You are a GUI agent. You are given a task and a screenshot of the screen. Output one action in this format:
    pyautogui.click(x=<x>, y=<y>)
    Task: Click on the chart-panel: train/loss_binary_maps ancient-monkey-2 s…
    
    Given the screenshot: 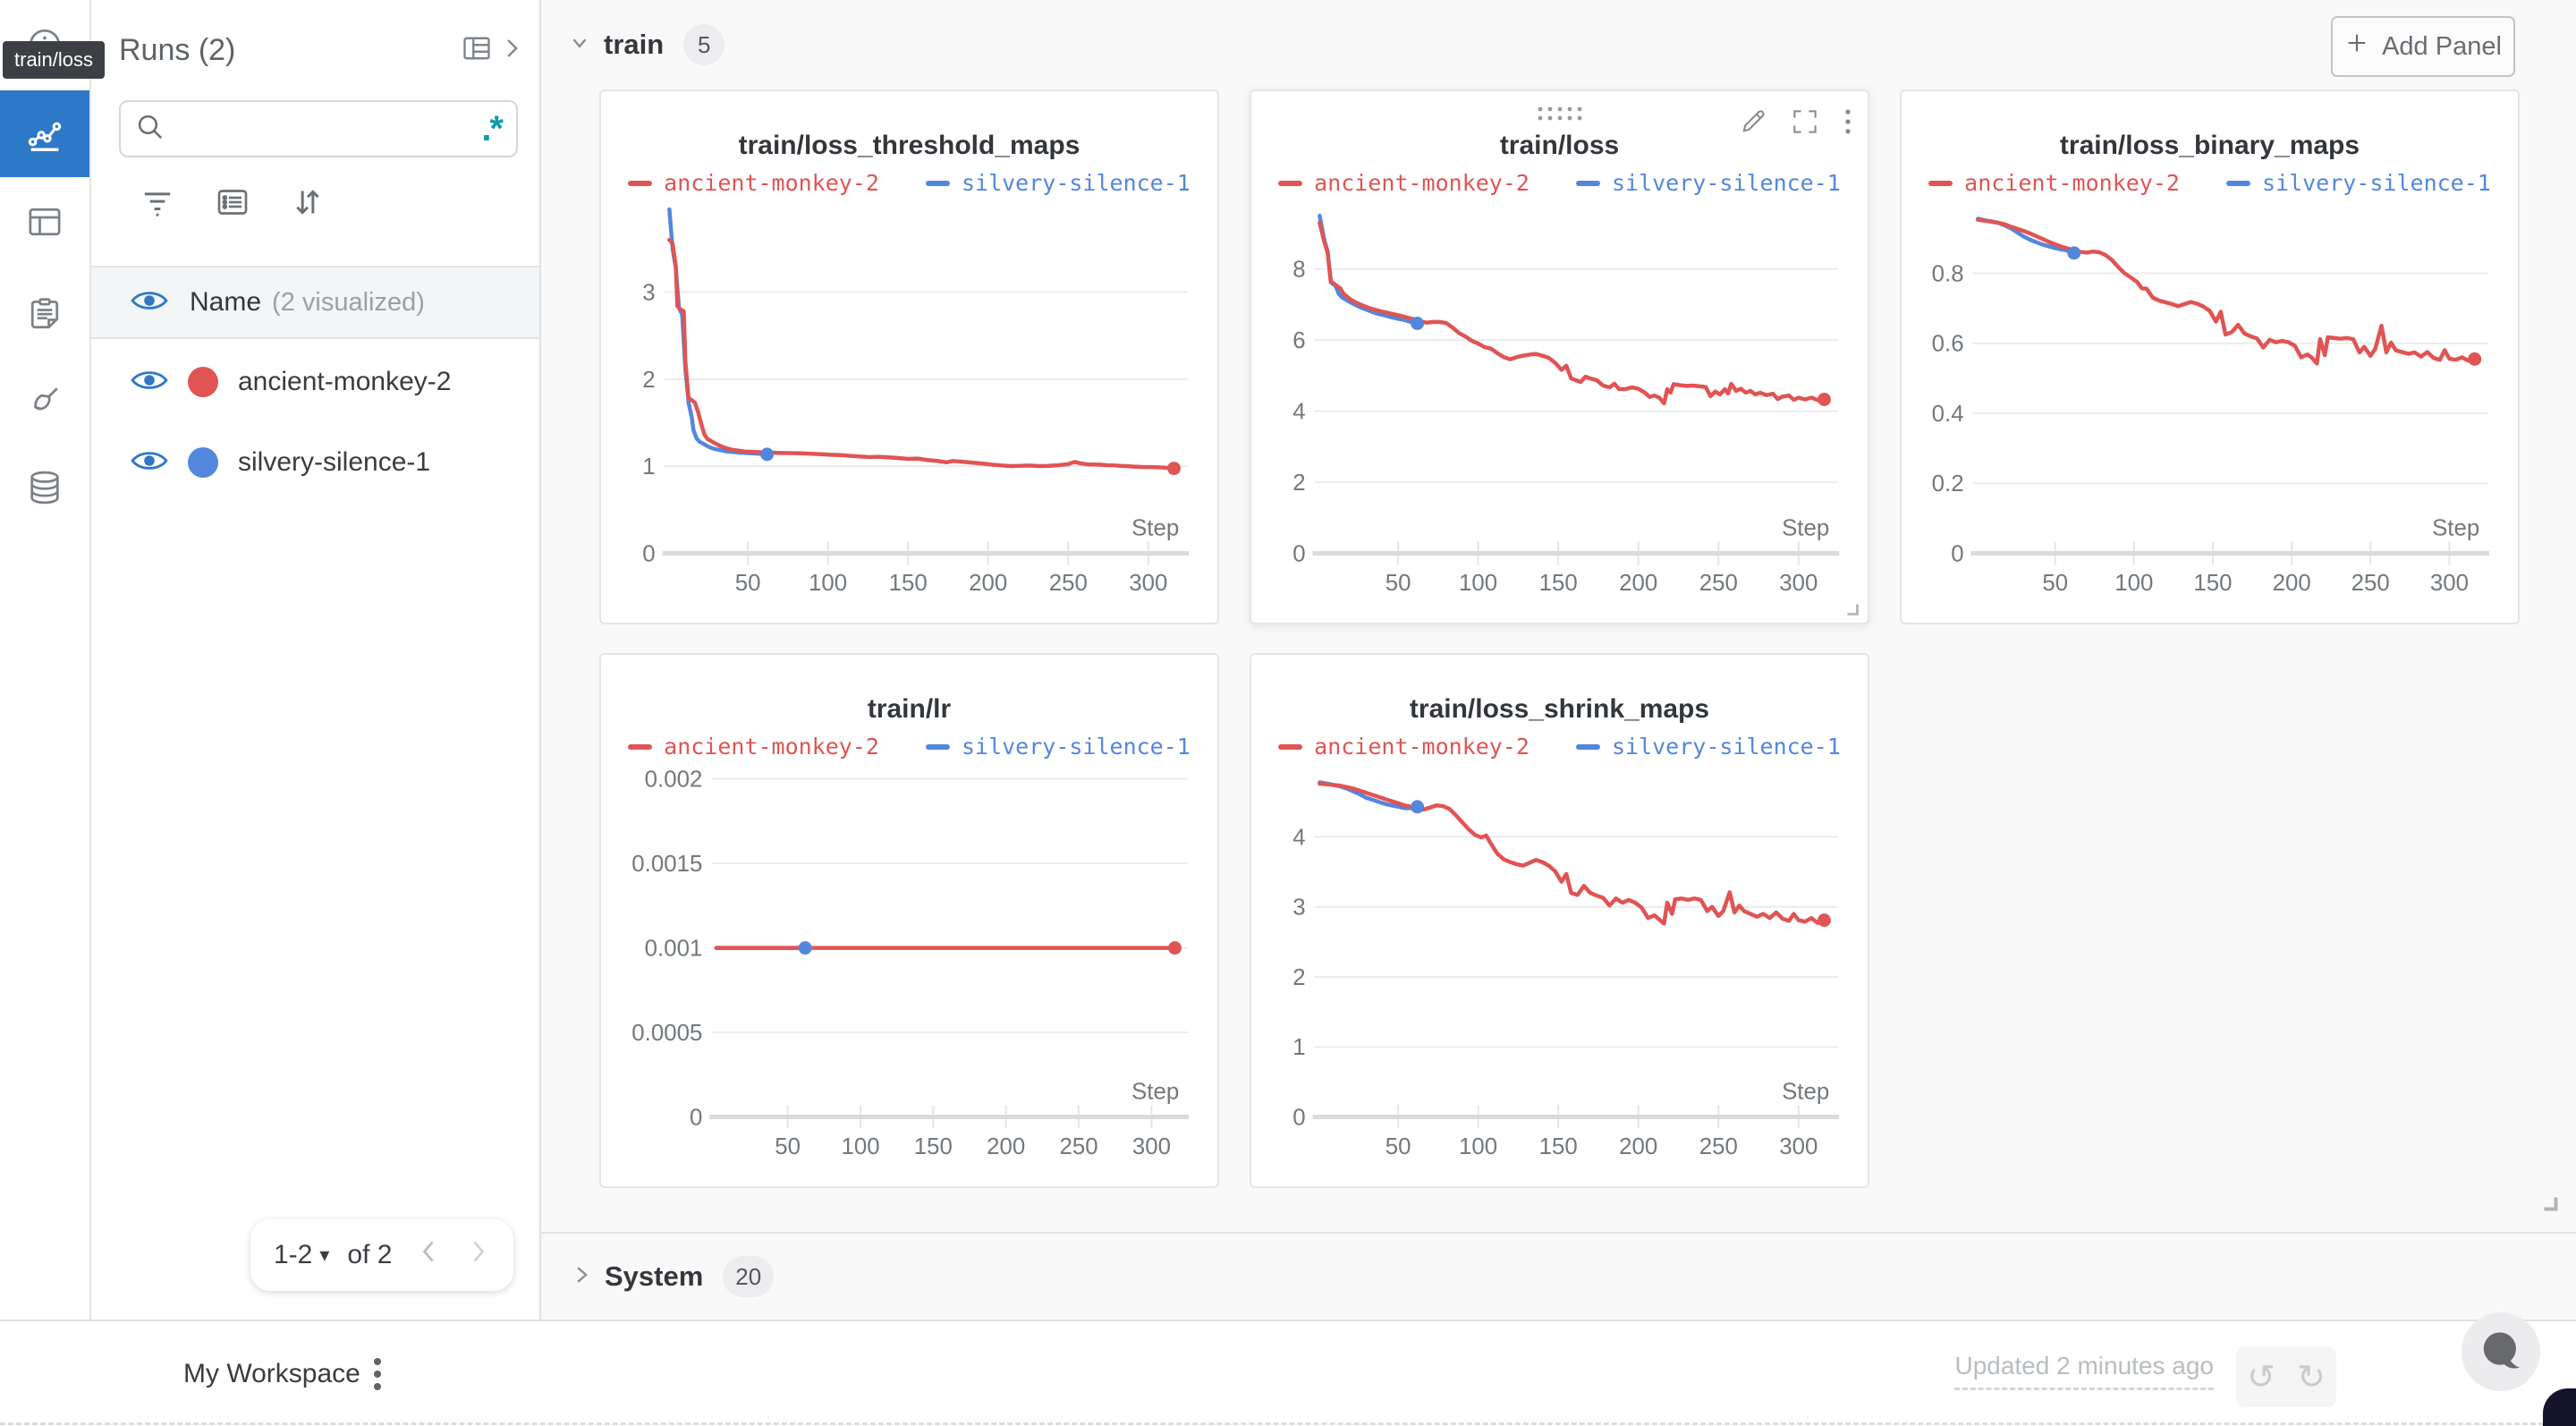 What is the action you would take?
    pyautogui.click(x=2210, y=357)
    